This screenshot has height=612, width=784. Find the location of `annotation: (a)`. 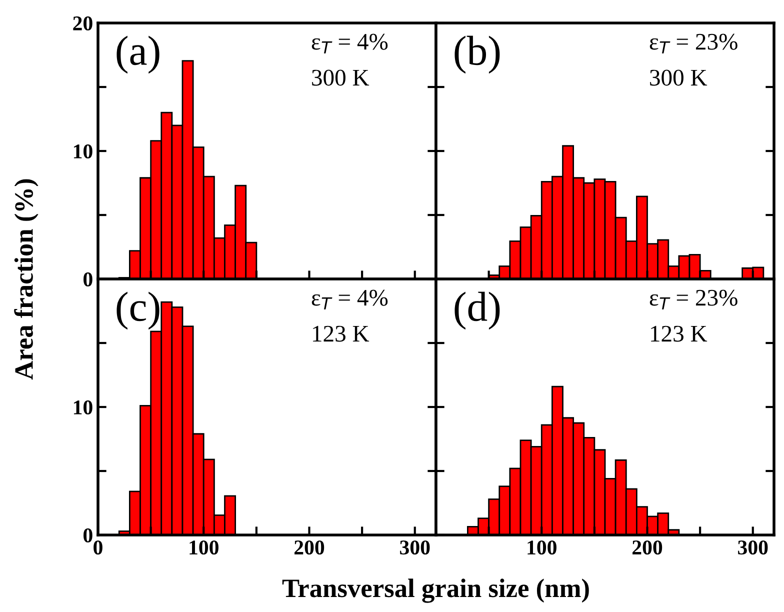

annotation: (a) is located at coordinates (138, 55).